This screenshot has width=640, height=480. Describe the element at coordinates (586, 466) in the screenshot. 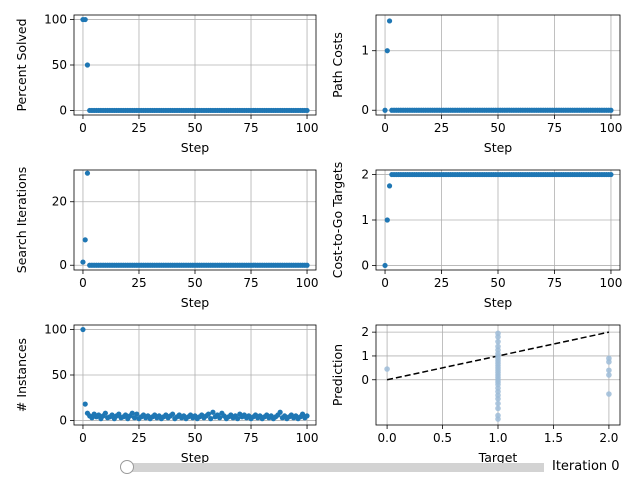

I see `iteration-slider-label: Iteration 0` at that location.